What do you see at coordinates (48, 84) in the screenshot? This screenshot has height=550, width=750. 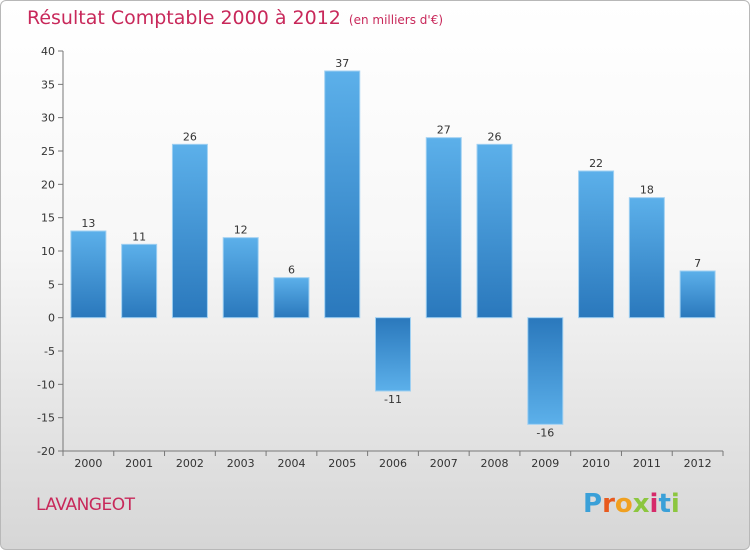 I see `y-tick-label: 35` at bounding box center [48, 84].